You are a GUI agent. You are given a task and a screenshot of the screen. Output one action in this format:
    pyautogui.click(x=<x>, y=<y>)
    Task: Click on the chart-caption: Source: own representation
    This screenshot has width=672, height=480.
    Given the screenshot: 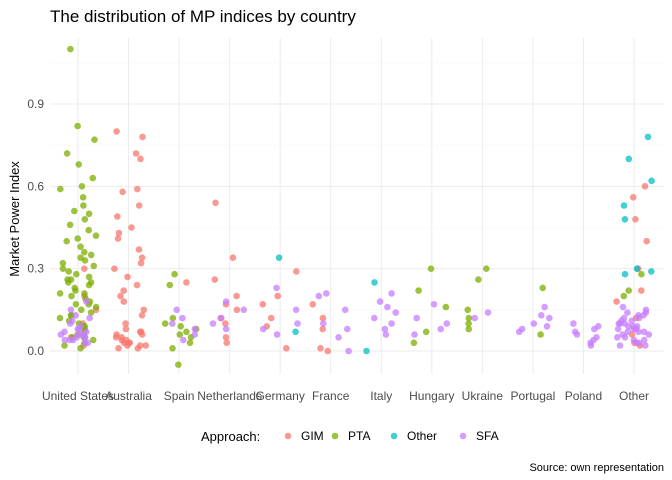 What is the action you would take?
    pyautogui.click(x=596, y=468)
    